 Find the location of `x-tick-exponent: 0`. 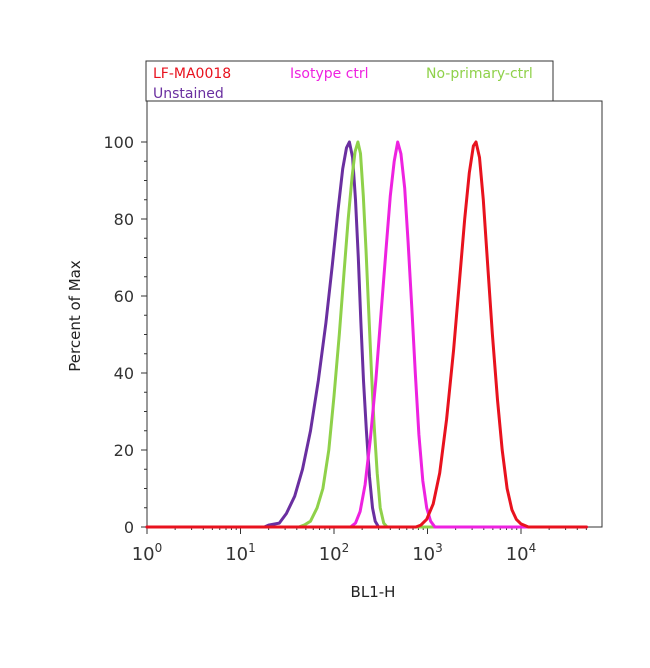

x-tick-exponent: 0 is located at coordinates (159, 548).